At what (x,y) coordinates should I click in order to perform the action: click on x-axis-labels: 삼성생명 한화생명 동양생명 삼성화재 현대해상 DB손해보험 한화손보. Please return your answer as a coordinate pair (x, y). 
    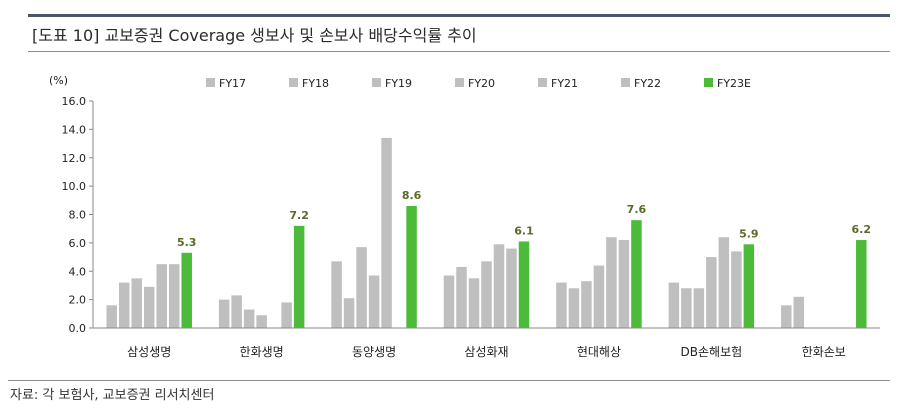
    Looking at the image, I should click on (486, 352).